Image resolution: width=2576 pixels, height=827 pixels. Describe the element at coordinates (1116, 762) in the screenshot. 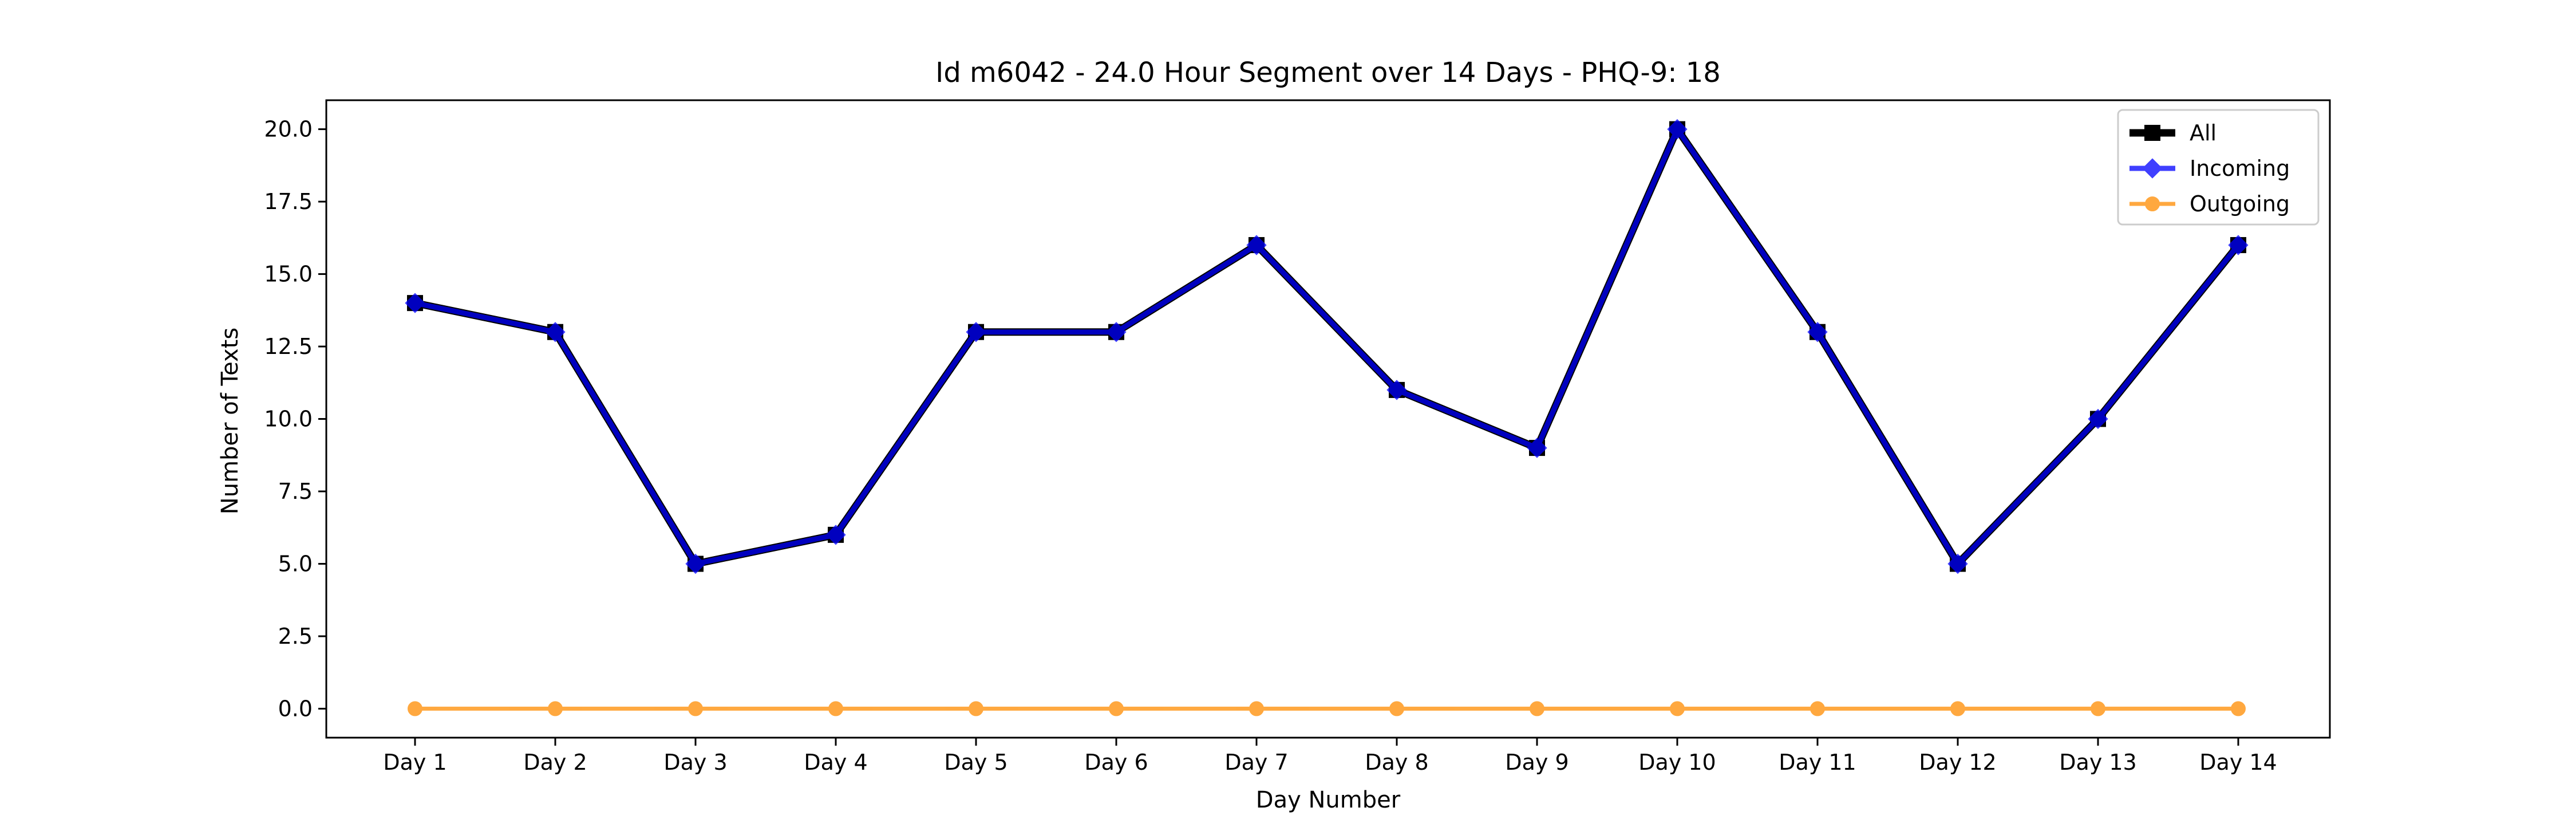

I see `x-tick-label: Day 6` at that location.